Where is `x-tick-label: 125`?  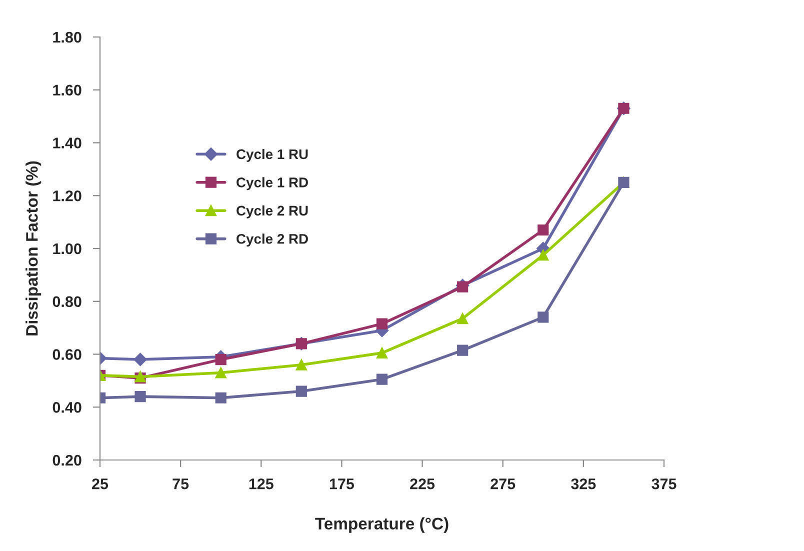
x-tick-label: 125 is located at coordinates (261, 484).